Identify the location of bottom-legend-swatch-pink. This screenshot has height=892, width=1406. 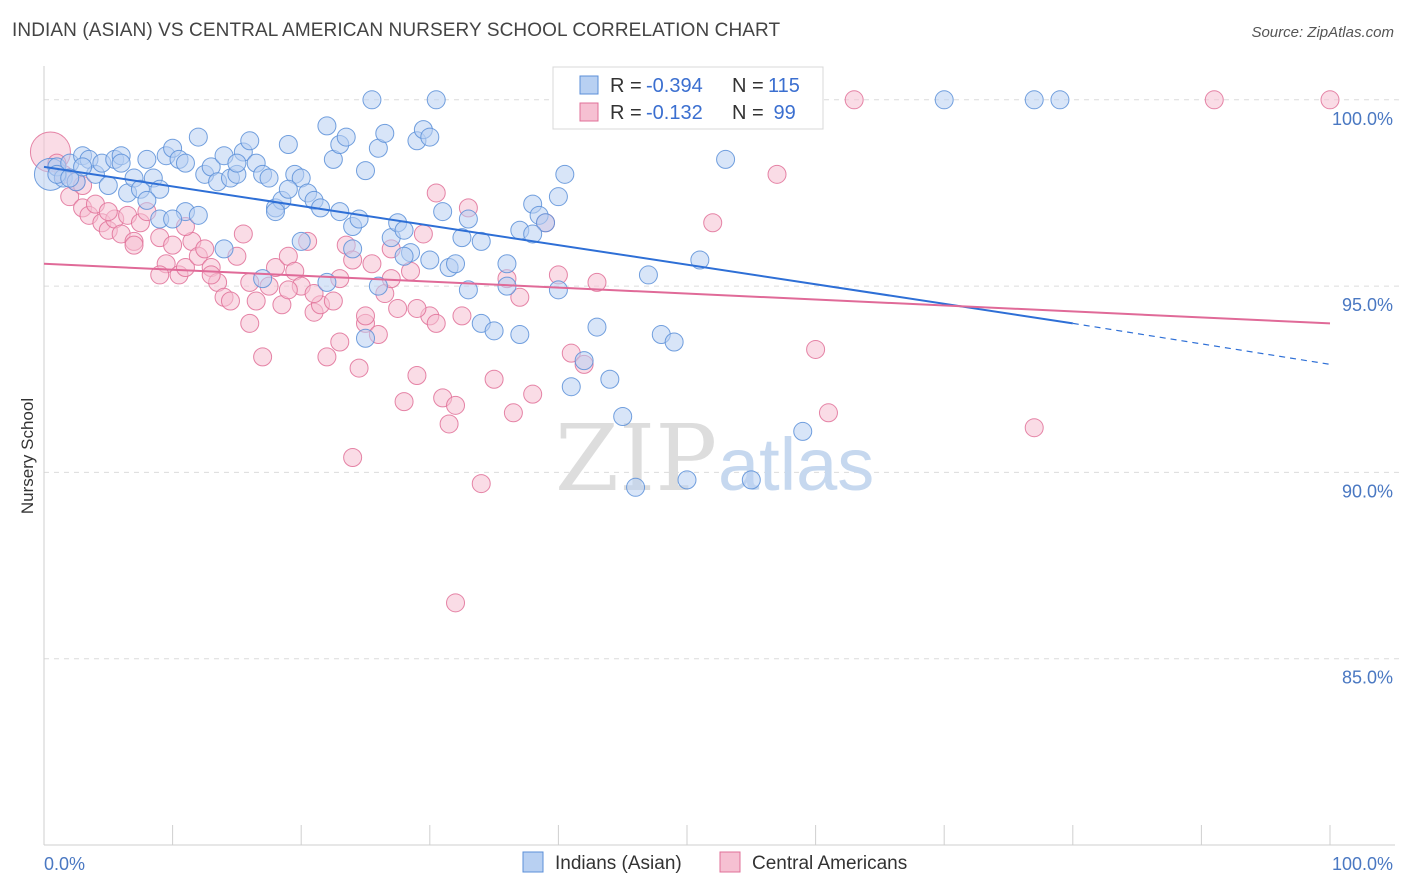
(730, 862).